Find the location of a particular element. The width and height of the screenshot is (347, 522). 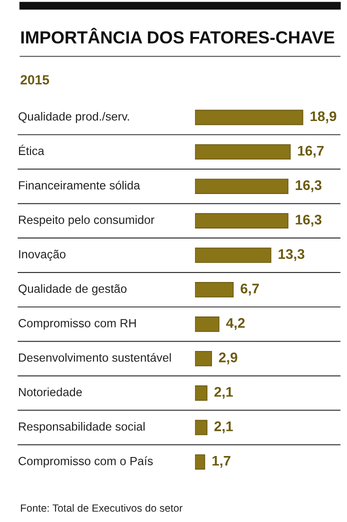

data-label: 18,9 is located at coordinates (323, 117).